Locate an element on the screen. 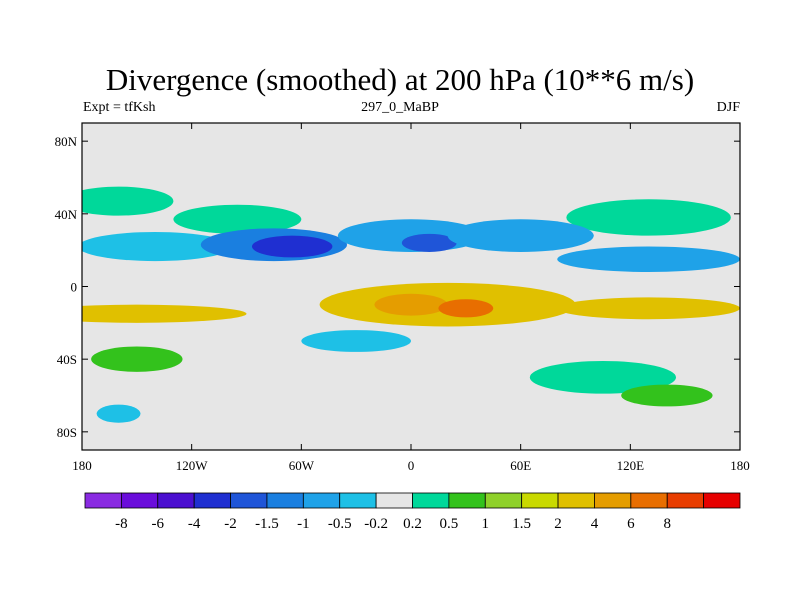 This screenshot has height=600, width=800. colorbar-label: -4 is located at coordinates (194, 524).